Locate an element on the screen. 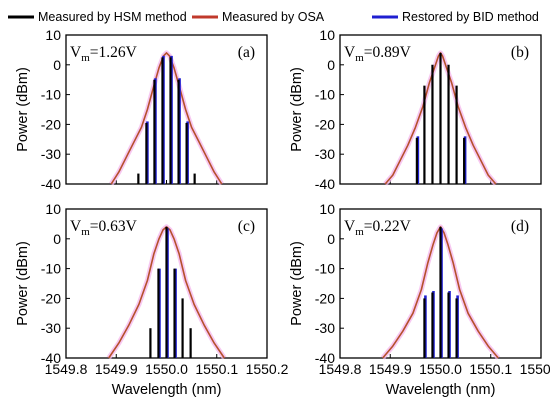 The height and width of the screenshot is (411, 550). legend-label: Measured by HSM method is located at coordinates (112, 17).